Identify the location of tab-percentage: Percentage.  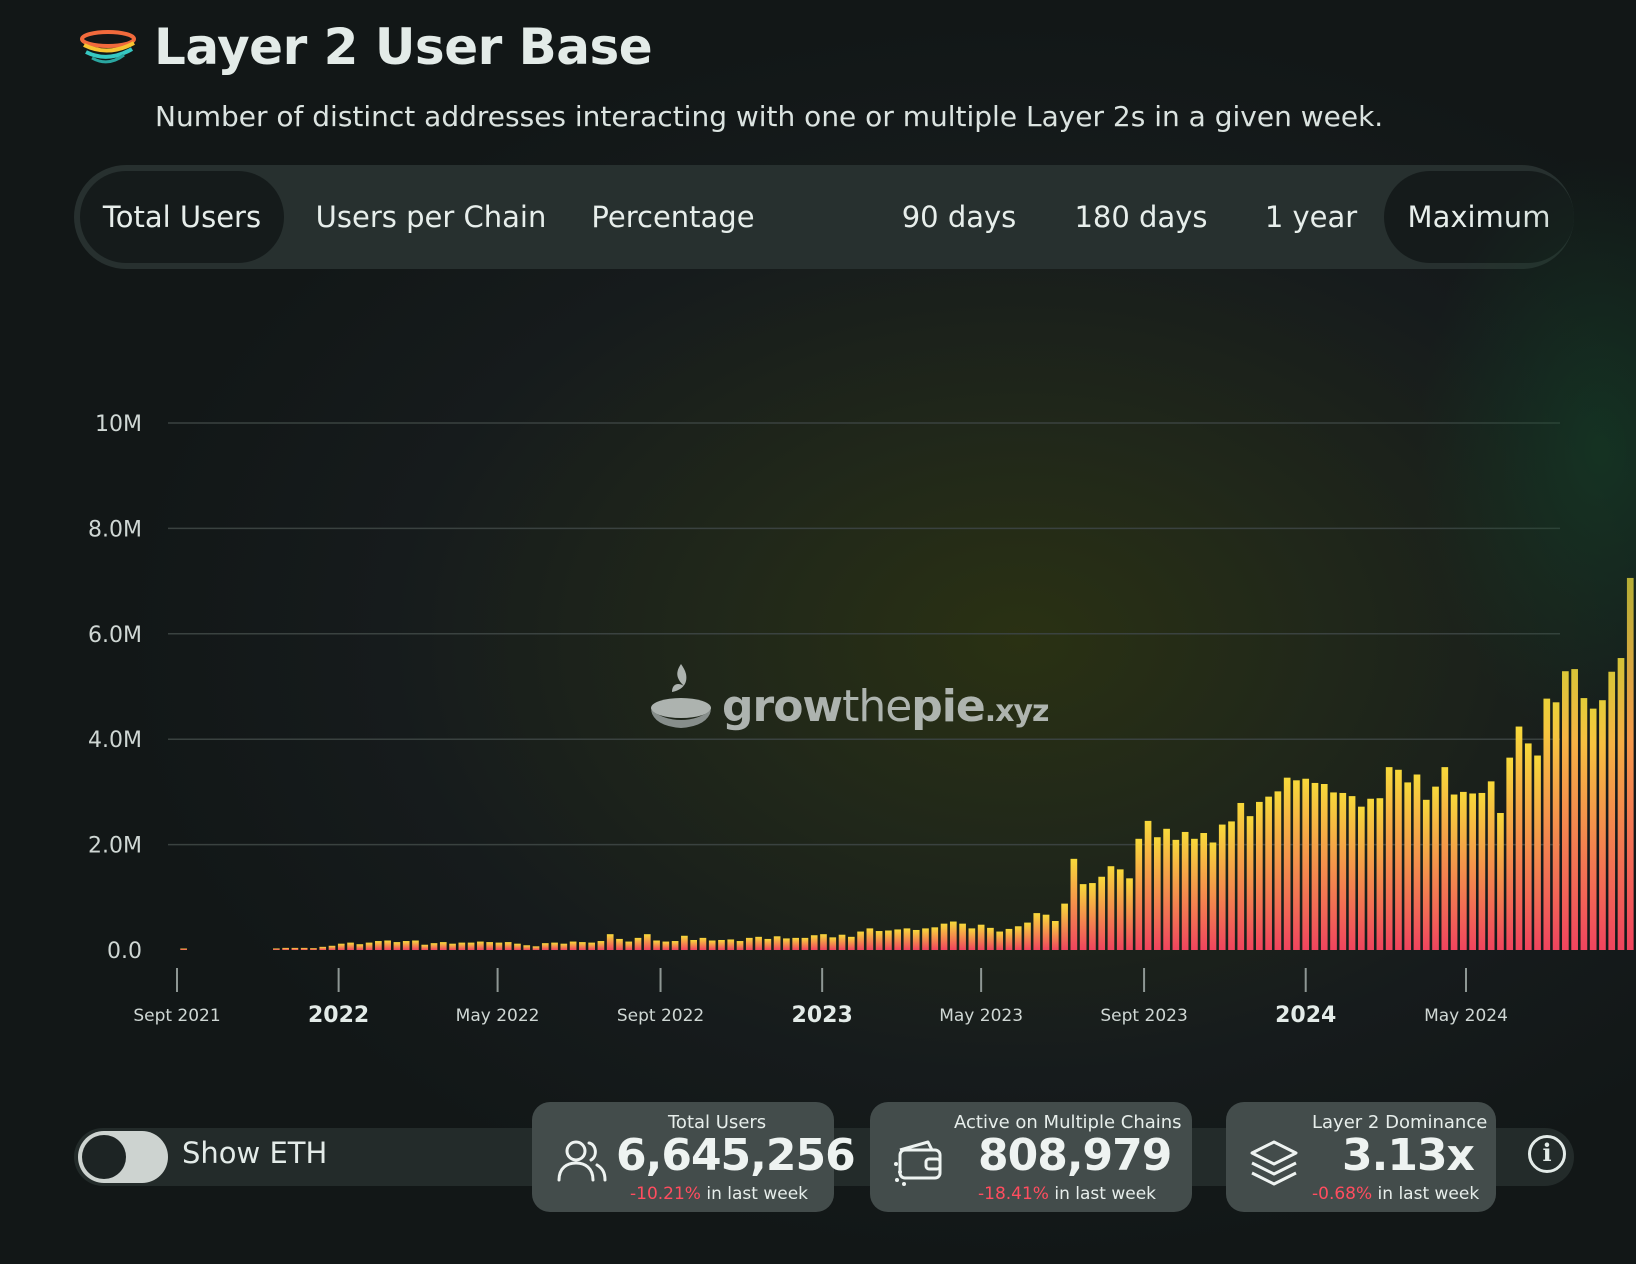
(673, 217).